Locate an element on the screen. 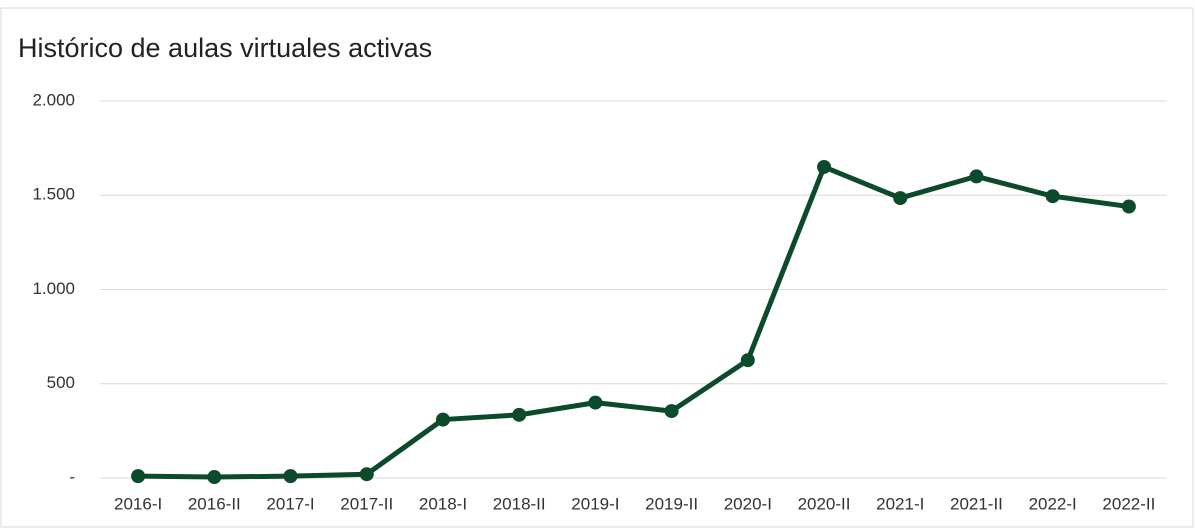 The height and width of the screenshot is (529, 1195). x-tick-label: 2019-II is located at coordinates (671, 503).